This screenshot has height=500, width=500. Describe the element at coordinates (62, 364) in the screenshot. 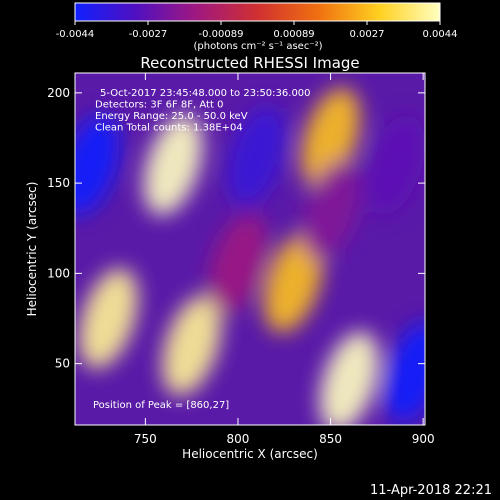

I see `y-tick-label: 50` at that location.